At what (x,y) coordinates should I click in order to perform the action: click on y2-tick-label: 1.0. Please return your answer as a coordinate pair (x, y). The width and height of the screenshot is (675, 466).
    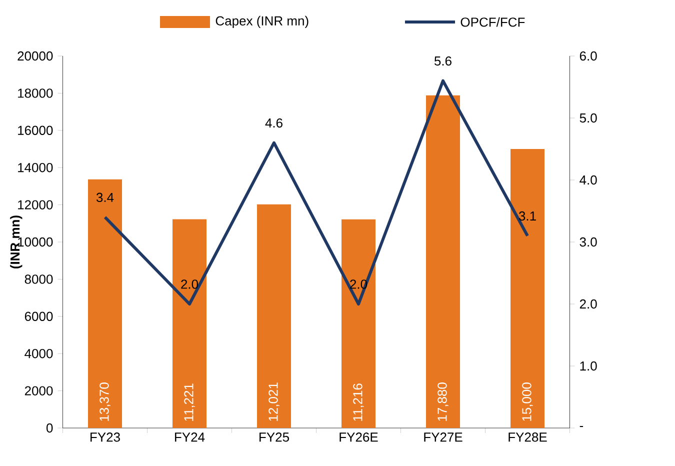
    Looking at the image, I should click on (588, 366).